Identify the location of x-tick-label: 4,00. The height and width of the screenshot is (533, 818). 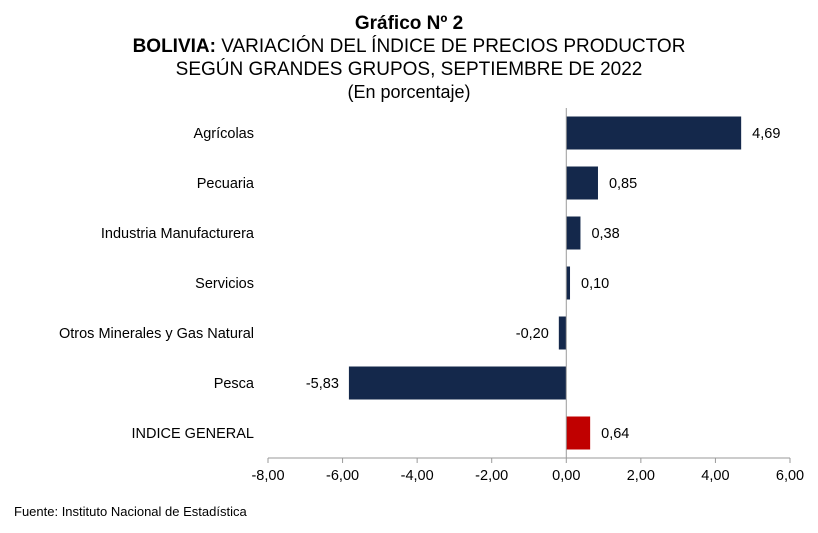
(715, 476).